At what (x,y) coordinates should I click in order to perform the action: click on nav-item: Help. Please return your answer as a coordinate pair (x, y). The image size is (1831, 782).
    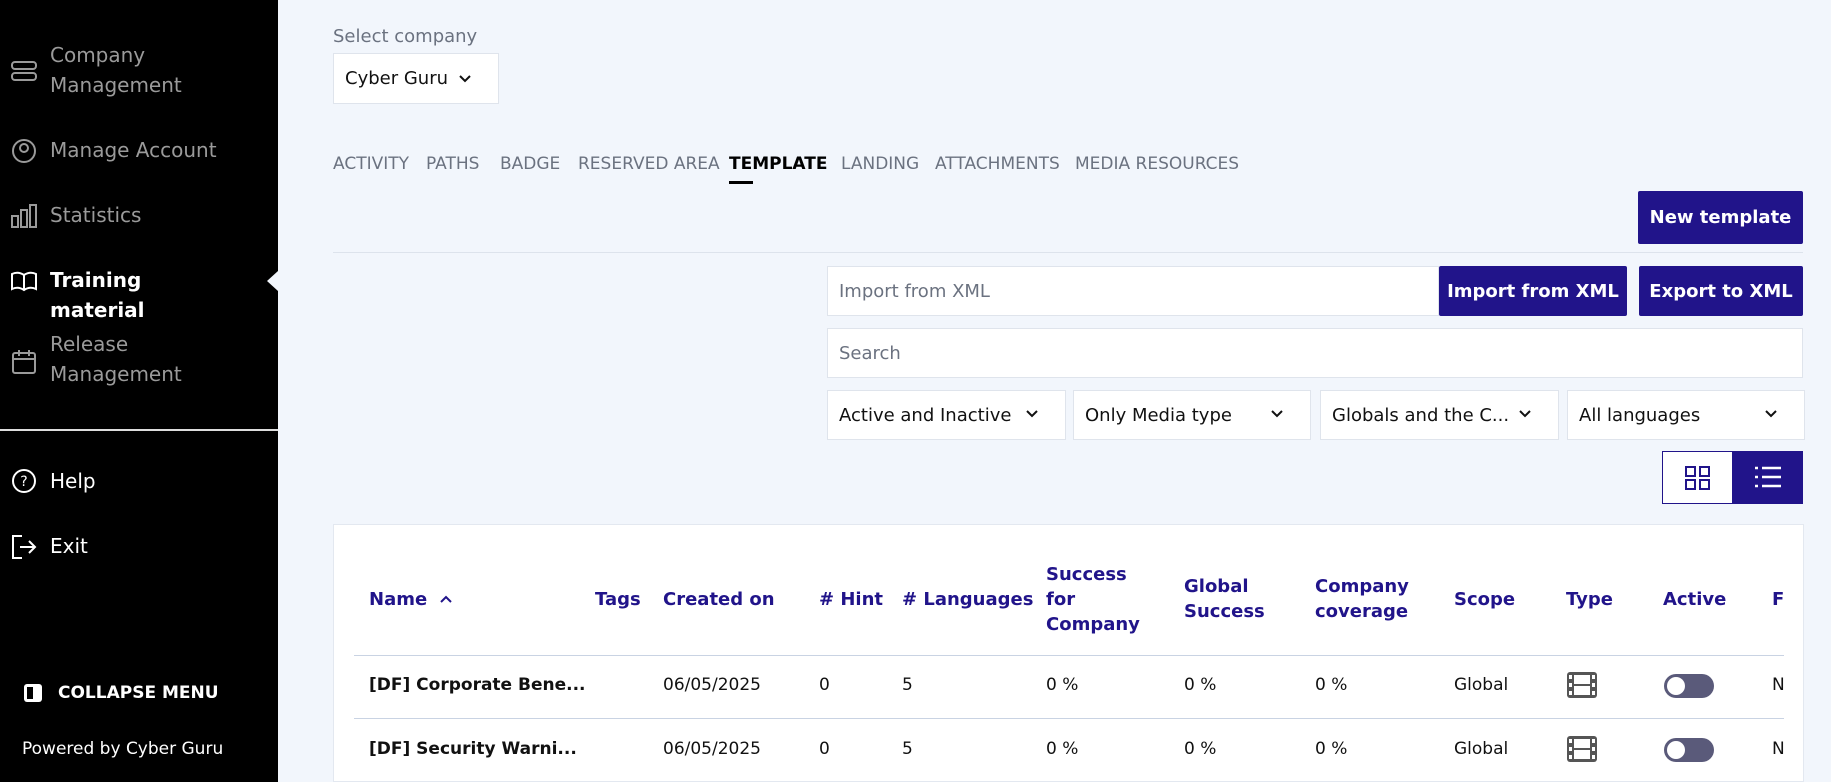
    Looking at the image, I should click on (73, 481).